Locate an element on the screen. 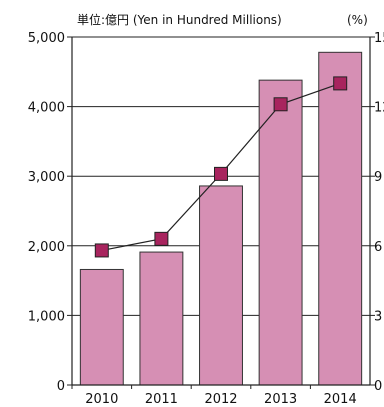 This screenshot has width=384, height=407. left-unit-label: 単位:億円 (Yen in Hundred Millions) is located at coordinates (179, 19).